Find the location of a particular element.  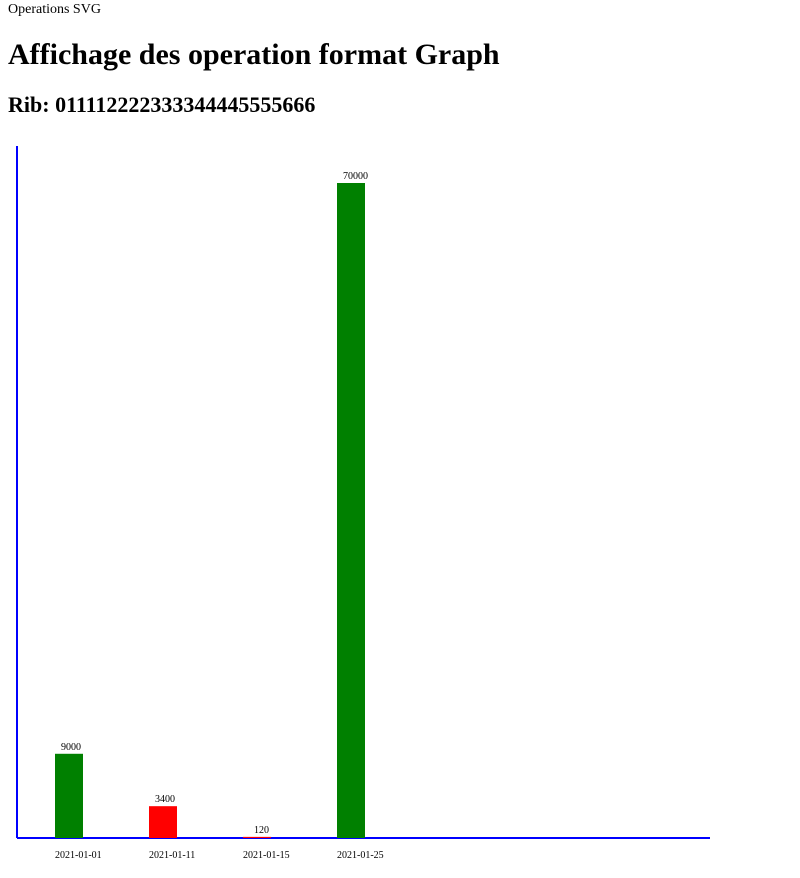

x-tick-label-2021-01-01: 2021-01-01 is located at coordinates (78, 855).